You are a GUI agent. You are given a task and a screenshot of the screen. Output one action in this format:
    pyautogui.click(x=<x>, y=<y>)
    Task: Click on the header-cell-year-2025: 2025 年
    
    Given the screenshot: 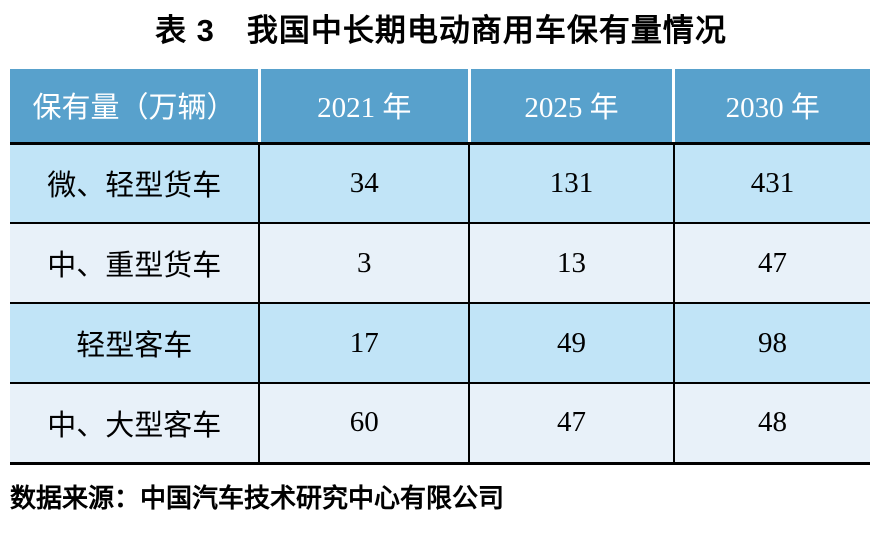 What is the action you would take?
    pyautogui.click(x=572, y=107)
    